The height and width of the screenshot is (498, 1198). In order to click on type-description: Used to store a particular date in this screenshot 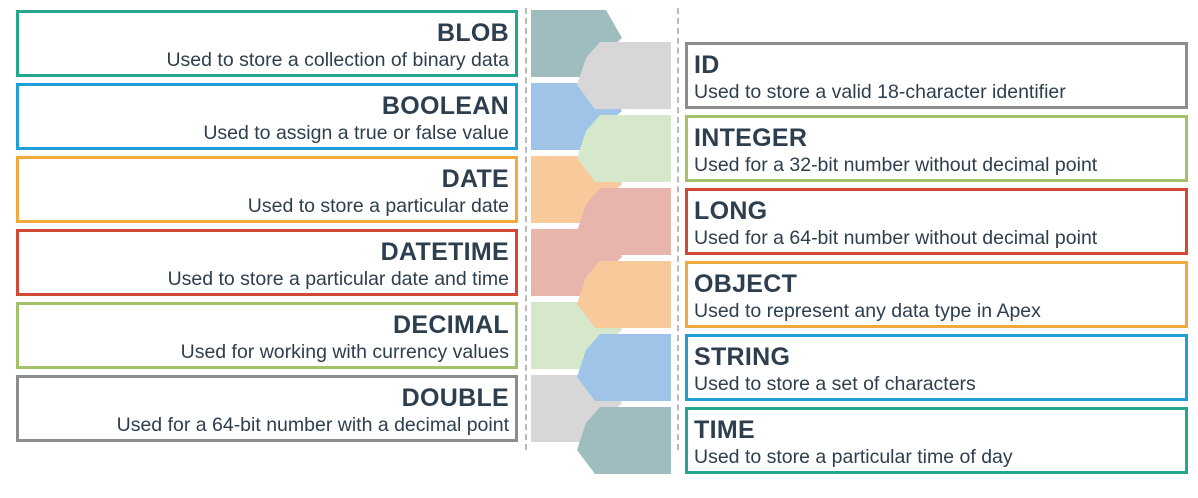, I will do `click(378, 206)`.